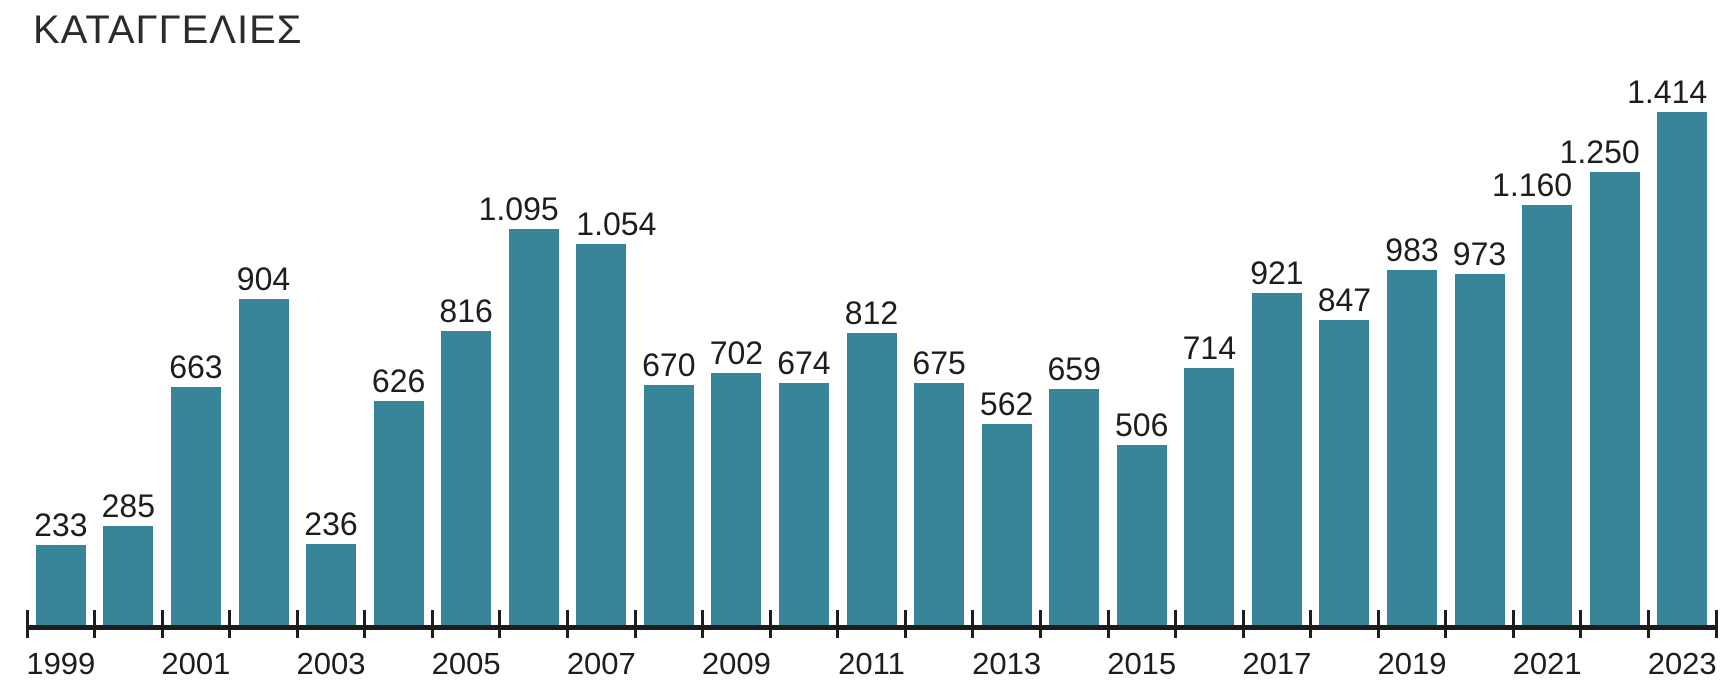 This screenshot has height=696, width=1734. What do you see at coordinates (263, 278) in the screenshot?
I see `bar-value-label: 904` at bounding box center [263, 278].